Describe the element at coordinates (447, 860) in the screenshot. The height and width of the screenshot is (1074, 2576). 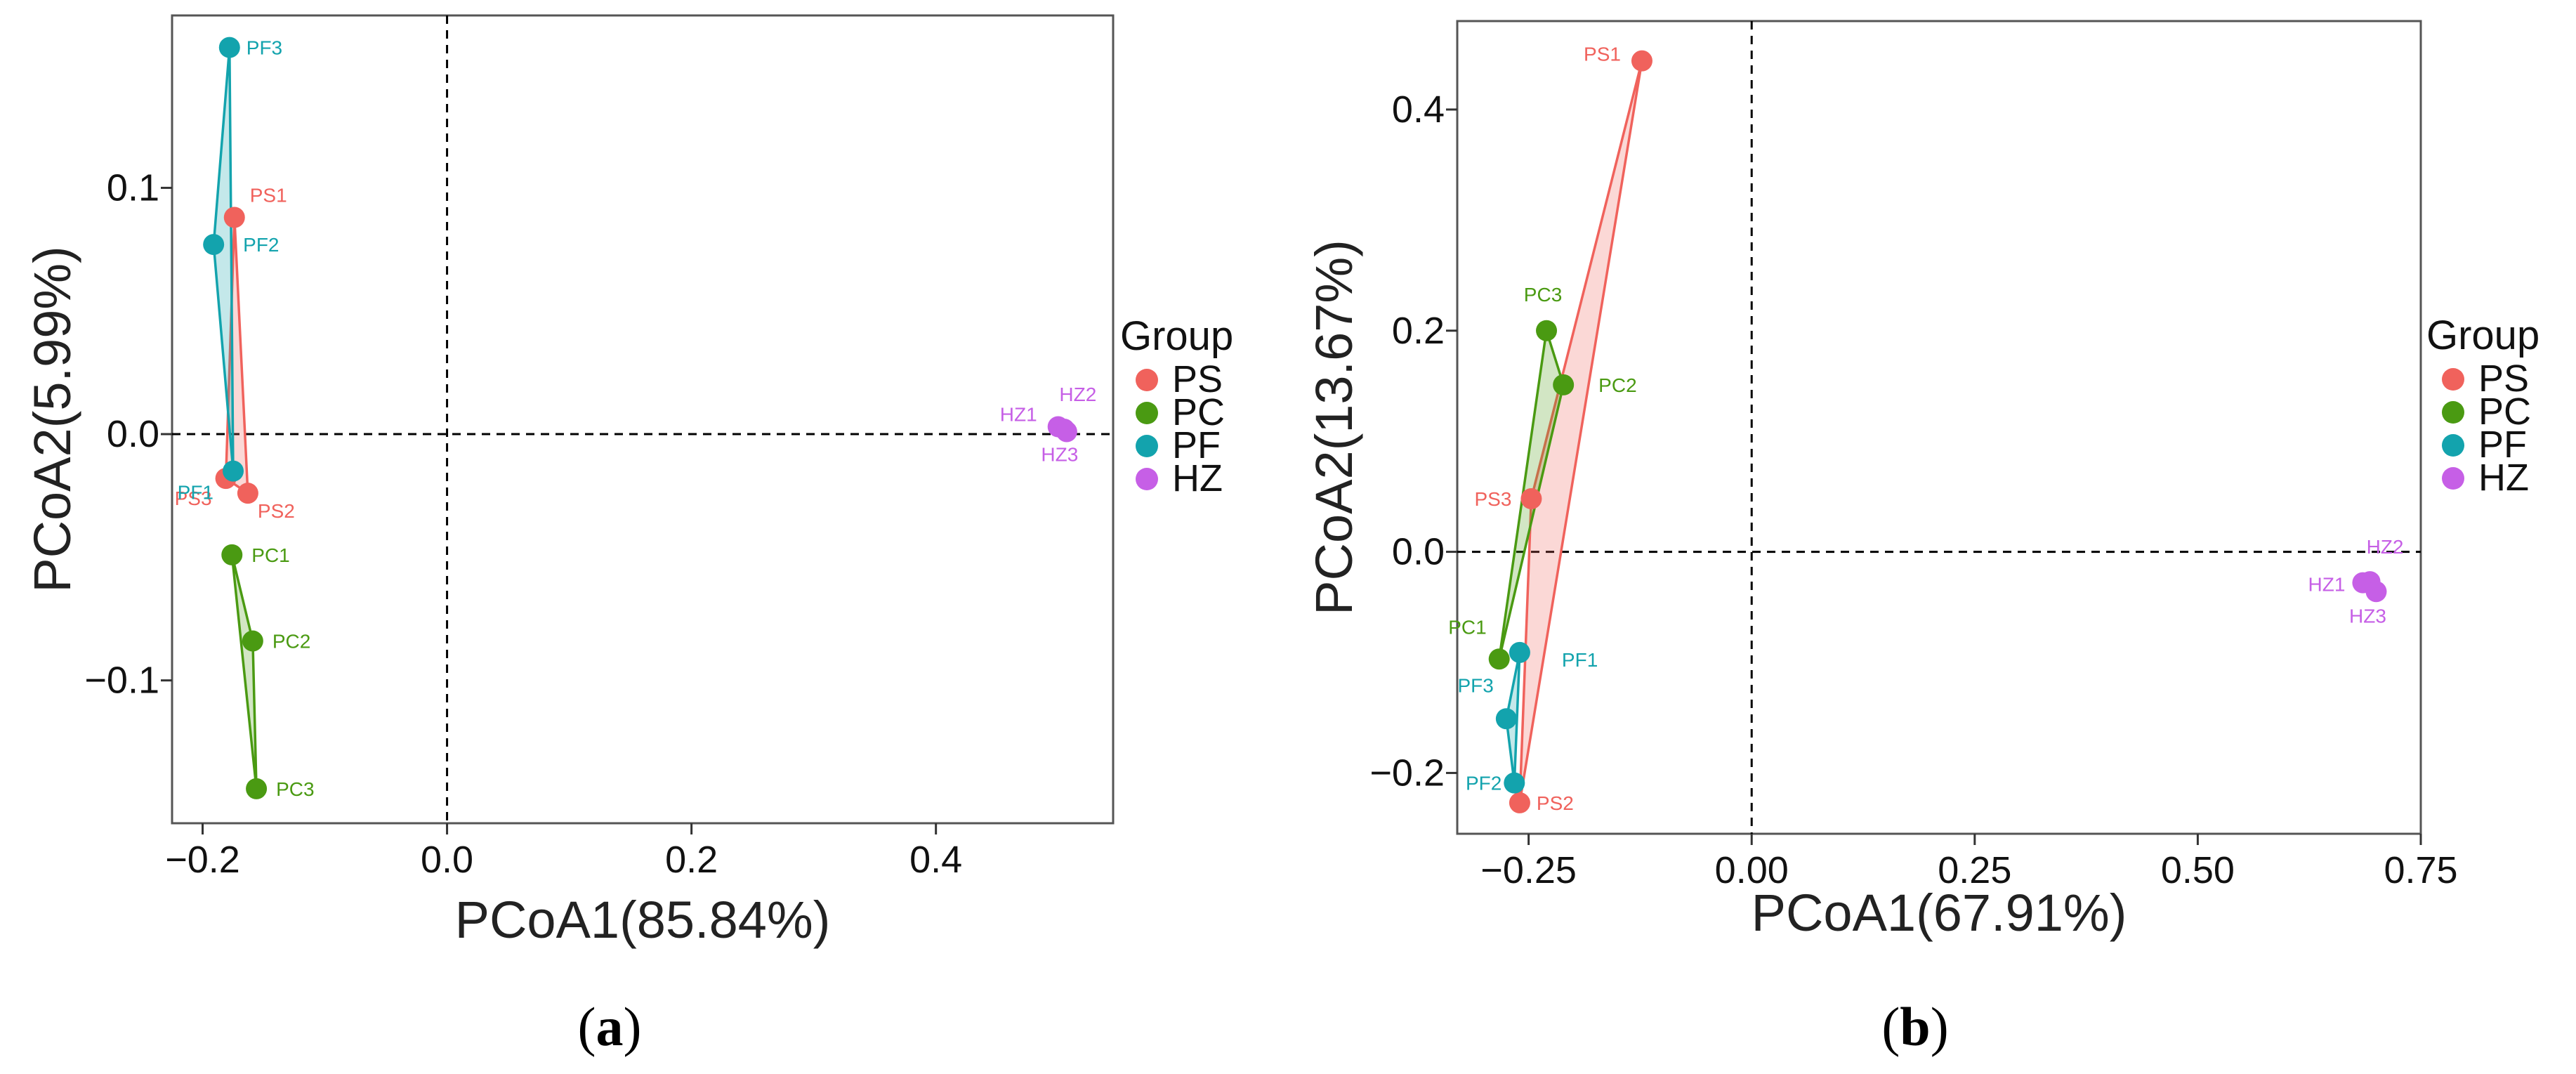
I see `x-tick-label: 0.0` at that location.